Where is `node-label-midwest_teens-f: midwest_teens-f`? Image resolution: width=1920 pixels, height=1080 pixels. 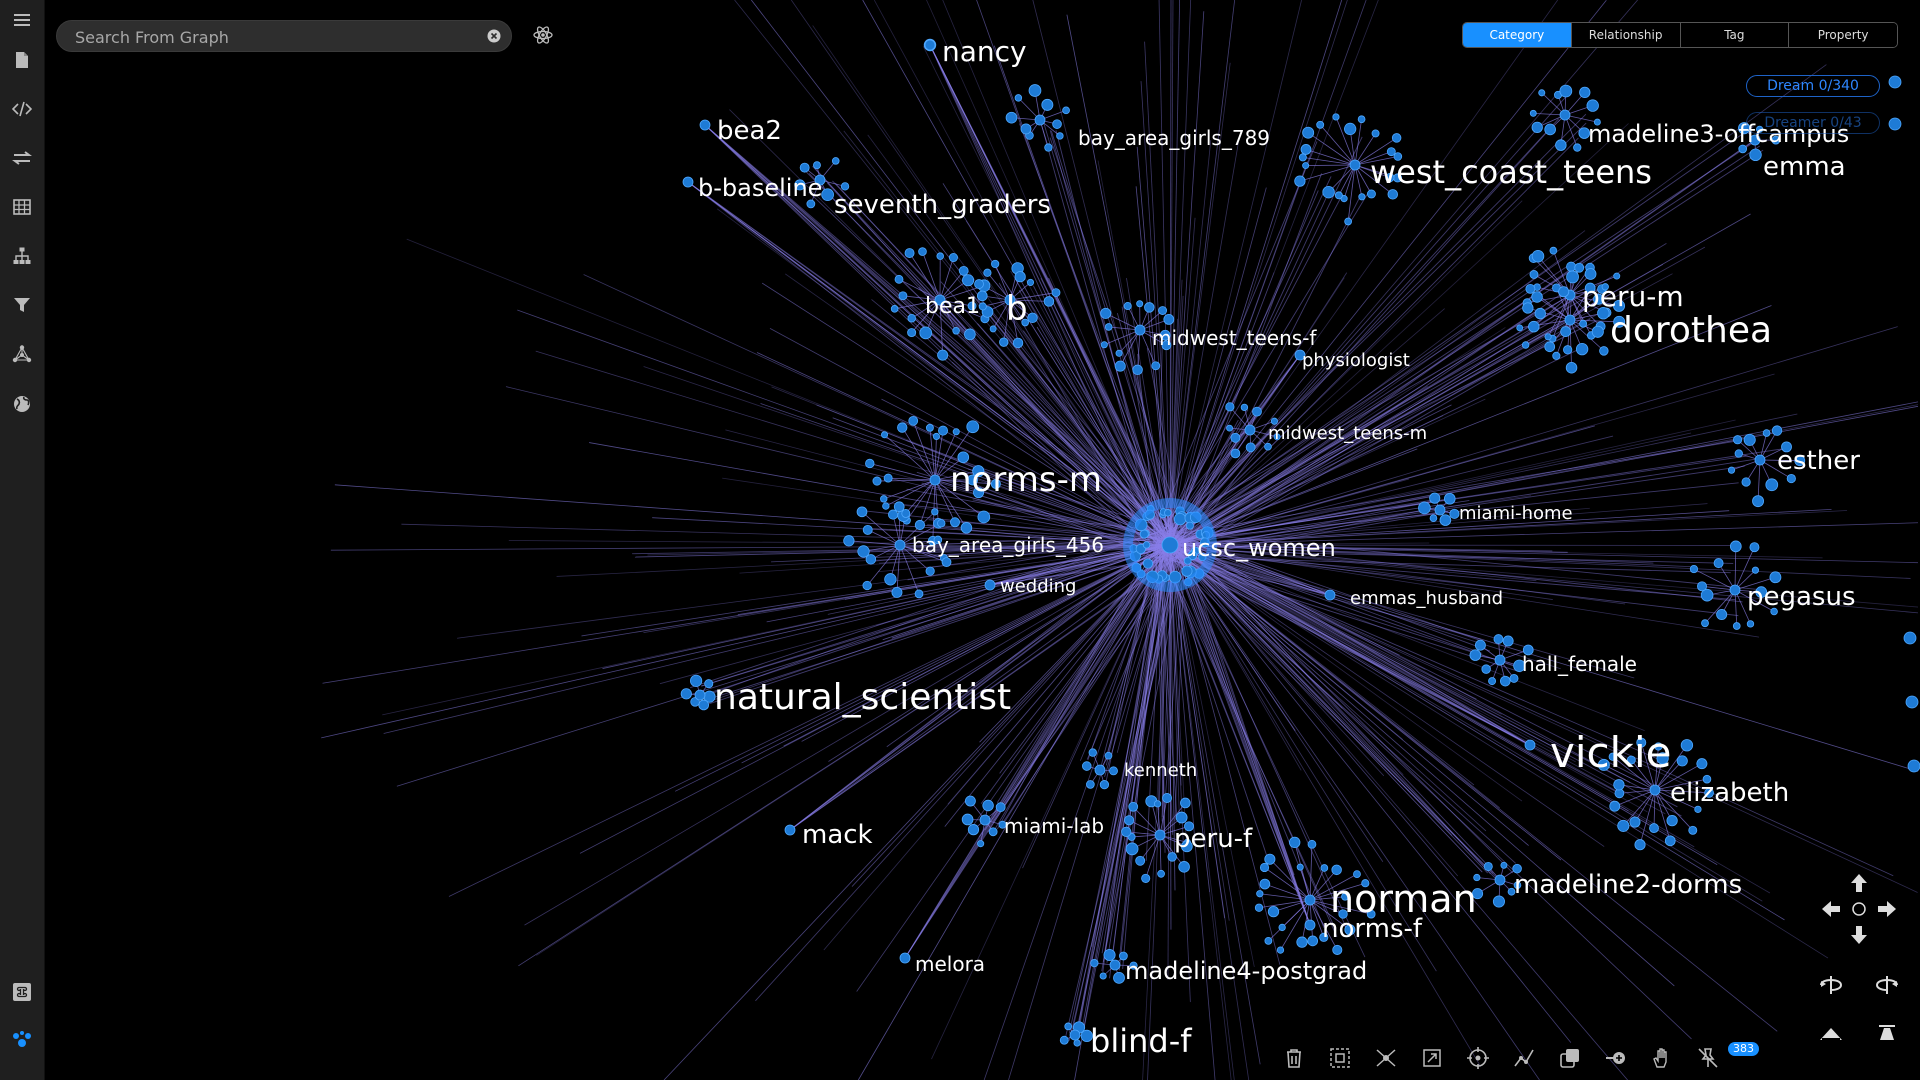 node-label-midwest_teens-f: midwest_teens-f is located at coordinates (1234, 338).